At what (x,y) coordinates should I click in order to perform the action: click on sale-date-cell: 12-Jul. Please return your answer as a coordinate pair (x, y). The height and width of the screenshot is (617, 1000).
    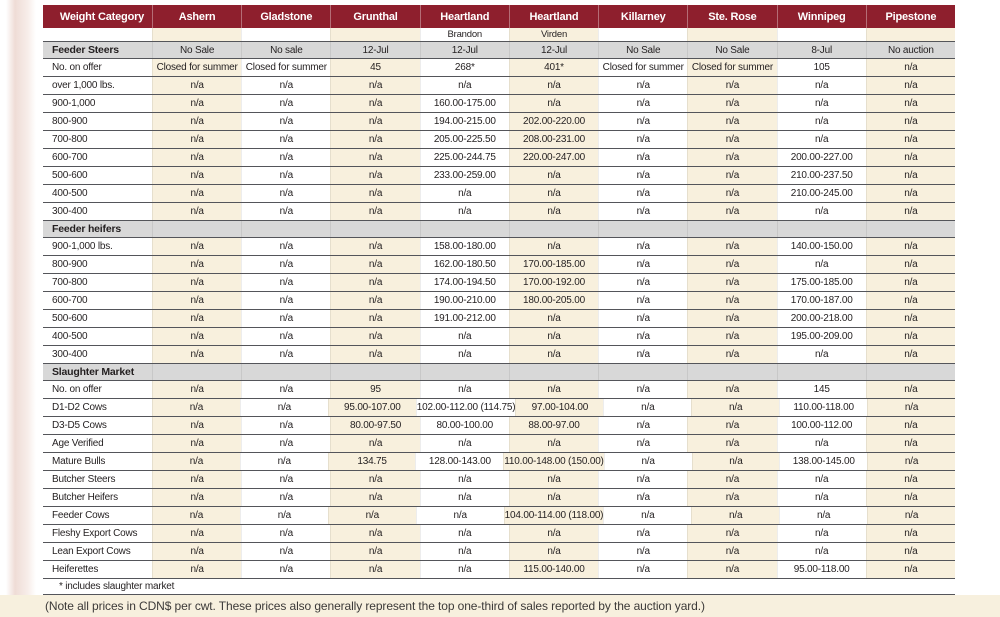
    Looking at the image, I should click on (374, 50).